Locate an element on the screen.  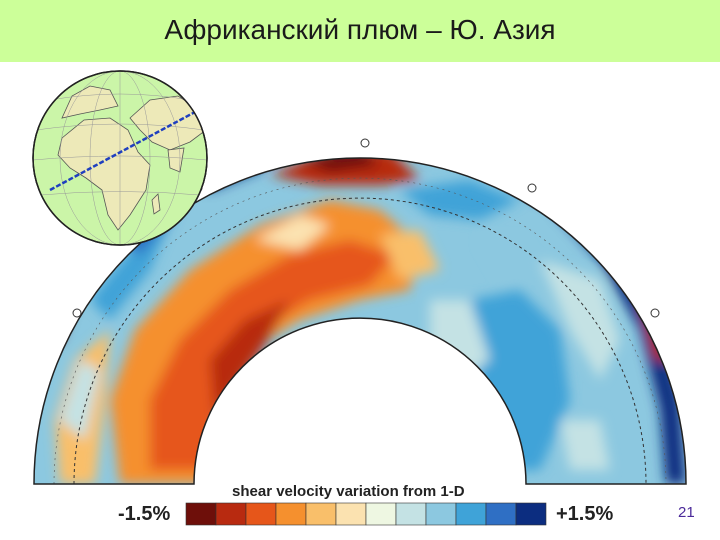
globe-inset is located at coordinates (120, 158).